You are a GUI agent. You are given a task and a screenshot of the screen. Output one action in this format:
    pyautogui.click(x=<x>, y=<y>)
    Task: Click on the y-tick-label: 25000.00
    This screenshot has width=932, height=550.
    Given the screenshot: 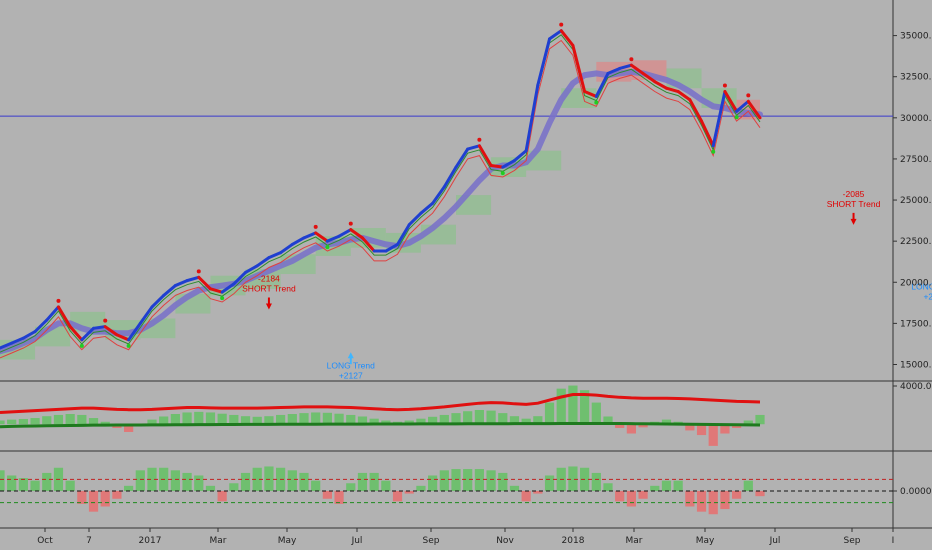 What is the action you would take?
    pyautogui.click(x=916, y=201)
    